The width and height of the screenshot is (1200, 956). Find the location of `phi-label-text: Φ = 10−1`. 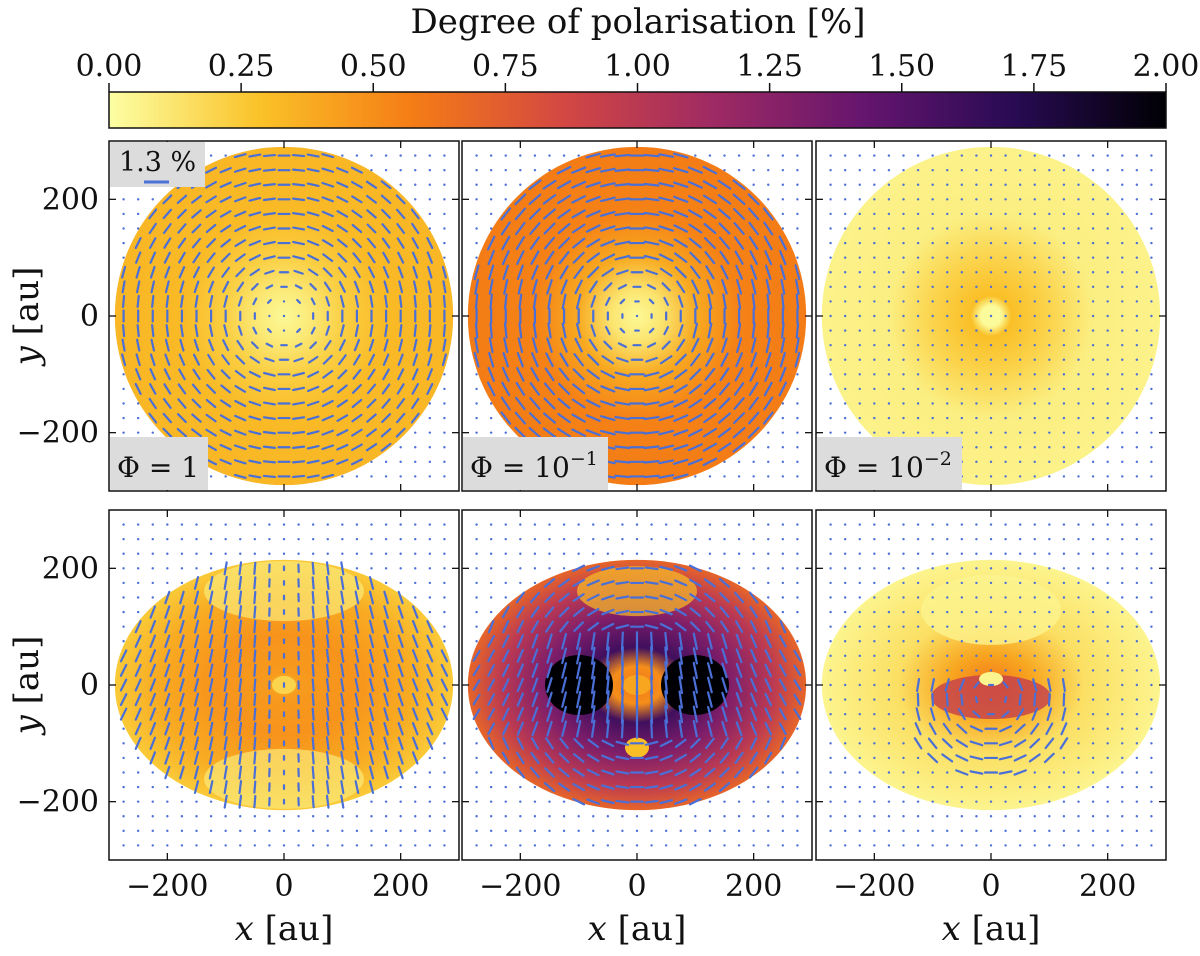

phi-label-text: Φ = 10−1 is located at coordinates (534, 466).